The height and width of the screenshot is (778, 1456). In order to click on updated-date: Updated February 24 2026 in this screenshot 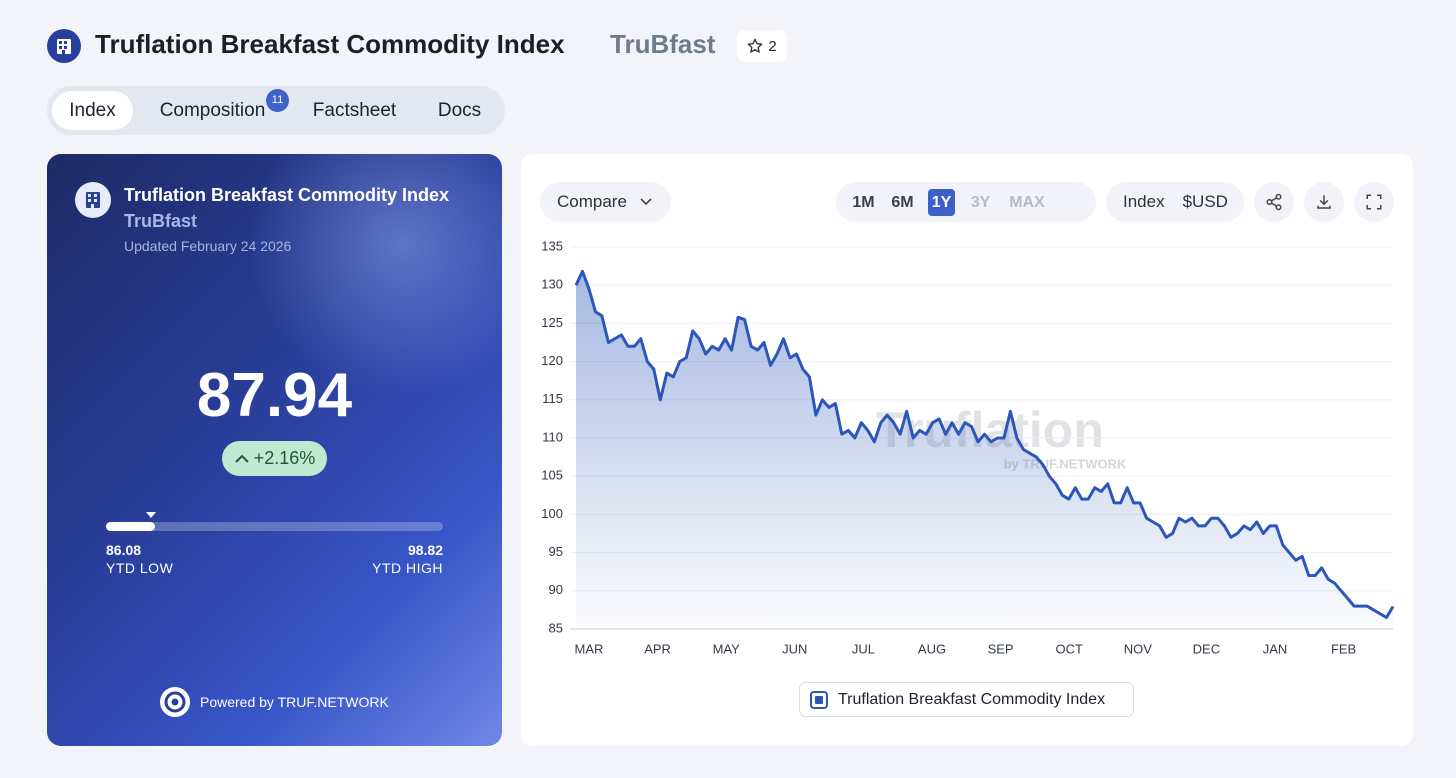, I will do `click(208, 246)`.